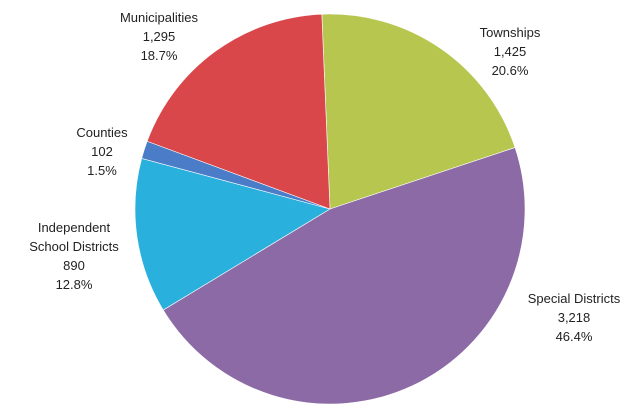 The image size is (636, 418). What do you see at coordinates (159, 17) in the screenshot?
I see `slice-label-municipalities-name: Municipalities` at bounding box center [159, 17].